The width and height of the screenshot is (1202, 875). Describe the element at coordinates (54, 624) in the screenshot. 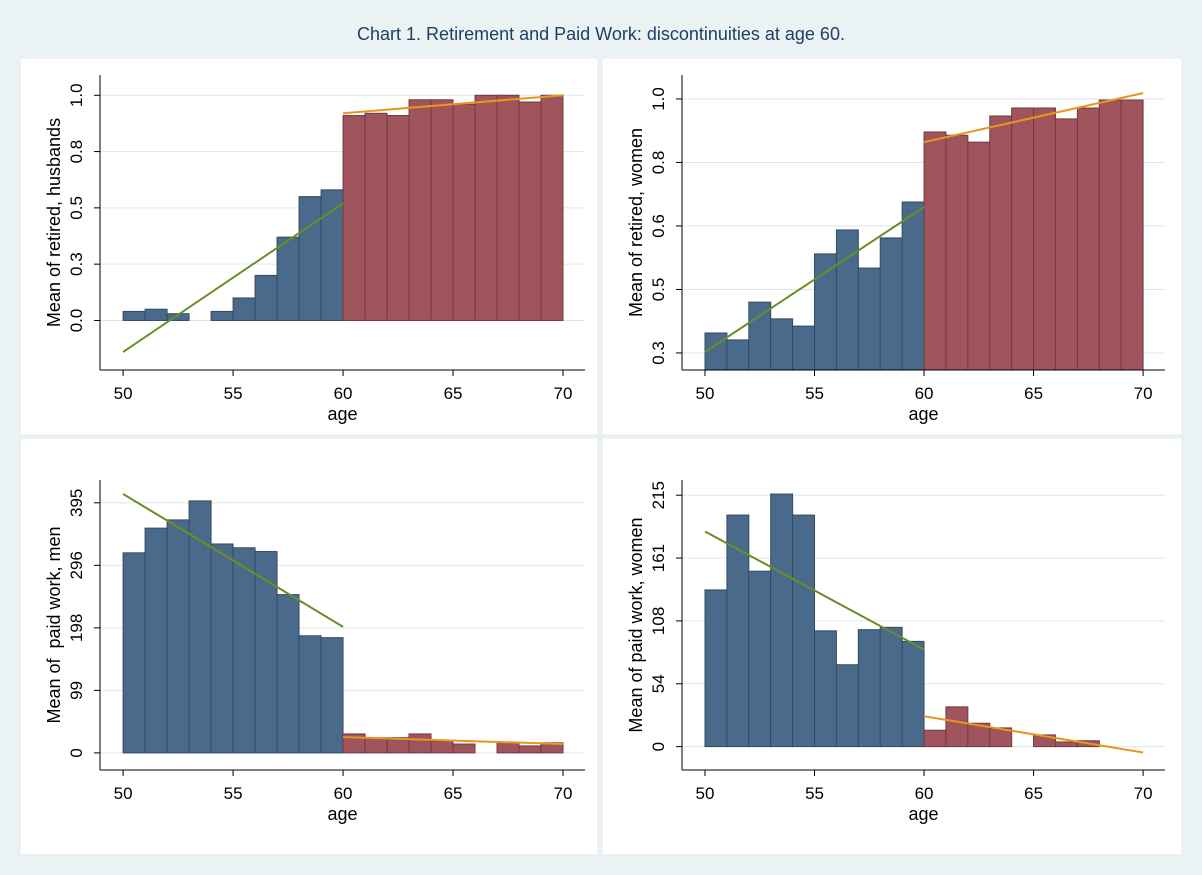

I see `y-axis-title: Mean of paid work, men` at that location.